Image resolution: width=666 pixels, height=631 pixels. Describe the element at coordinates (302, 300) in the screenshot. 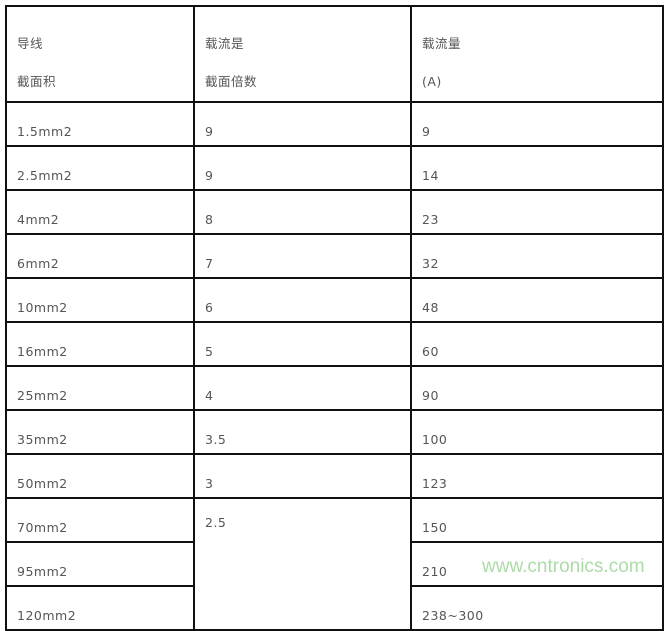

I see `table-cell: 6` at that location.